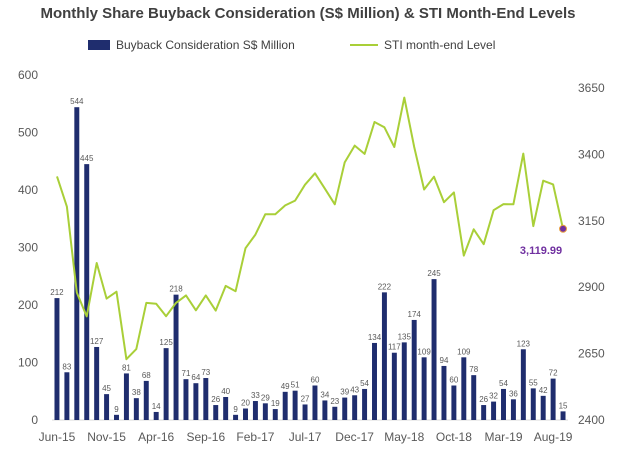 Image resolution: width=617 pixels, height=450 pixels. Describe the element at coordinates (106, 388) in the screenshot. I see `buyback-bar-label: 45` at that location.